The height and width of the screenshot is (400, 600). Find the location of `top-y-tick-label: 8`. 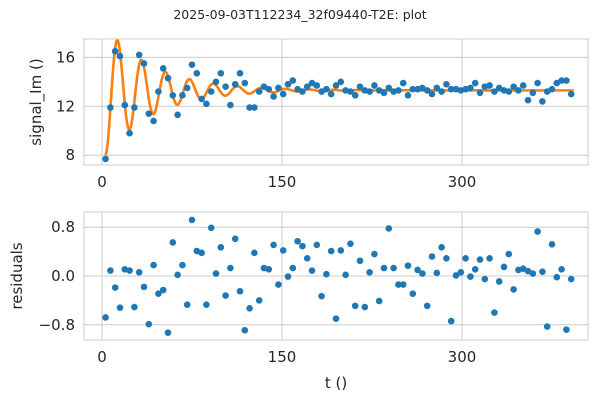

top-y-tick-label: 8 is located at coordinates (70, 155).